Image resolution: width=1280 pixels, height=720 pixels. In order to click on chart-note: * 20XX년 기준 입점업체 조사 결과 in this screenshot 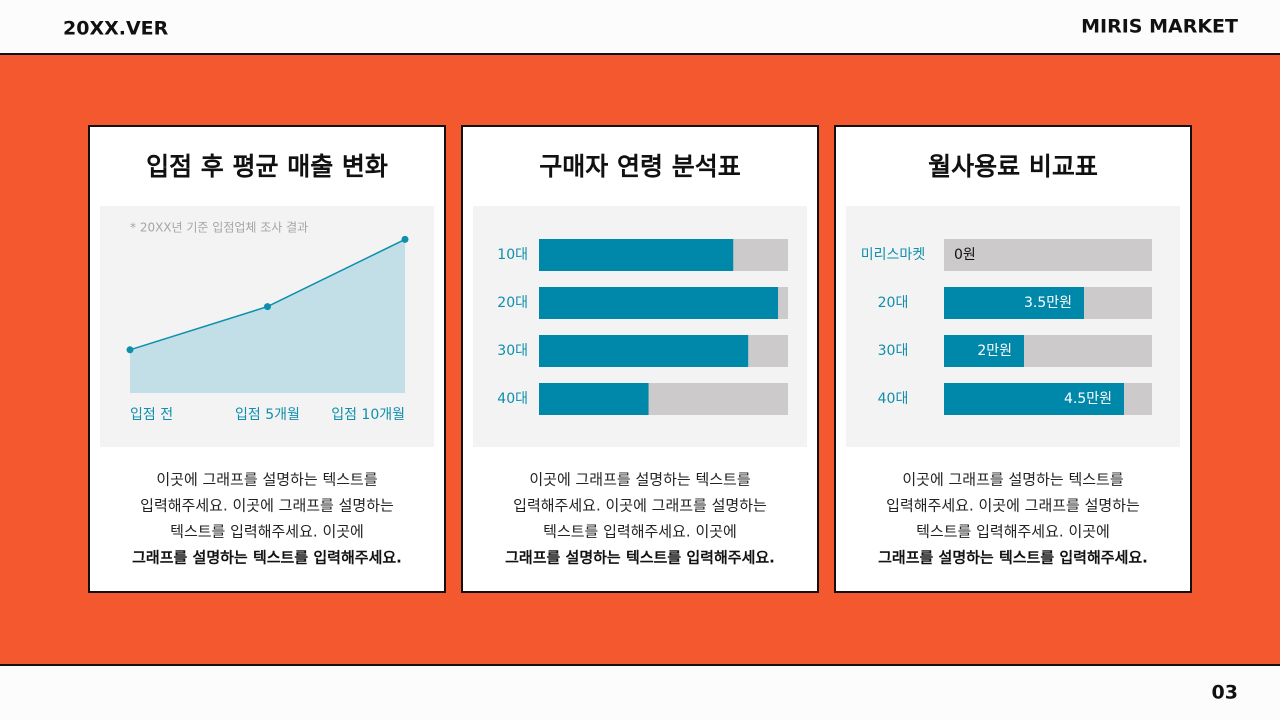, I will do `click(219, 228)`.